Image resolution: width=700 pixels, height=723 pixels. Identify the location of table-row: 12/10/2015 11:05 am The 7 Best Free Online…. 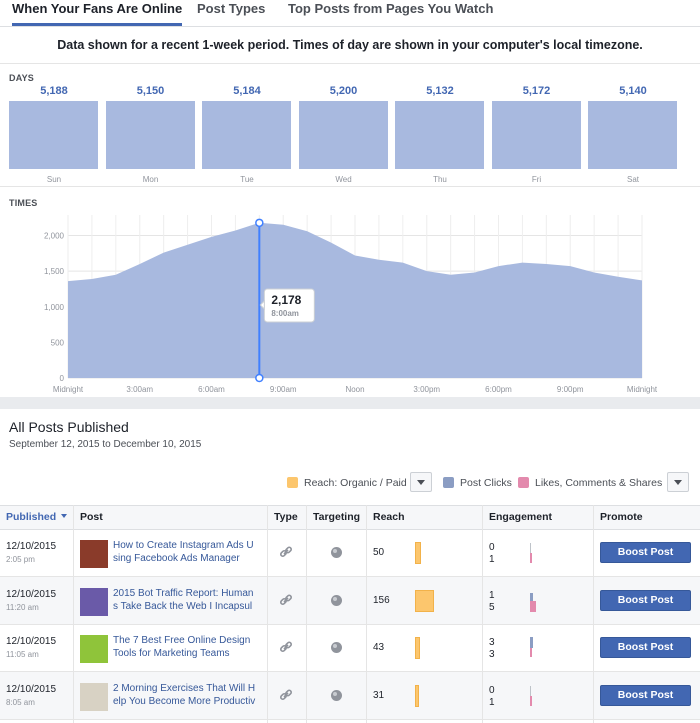
(350, 648).